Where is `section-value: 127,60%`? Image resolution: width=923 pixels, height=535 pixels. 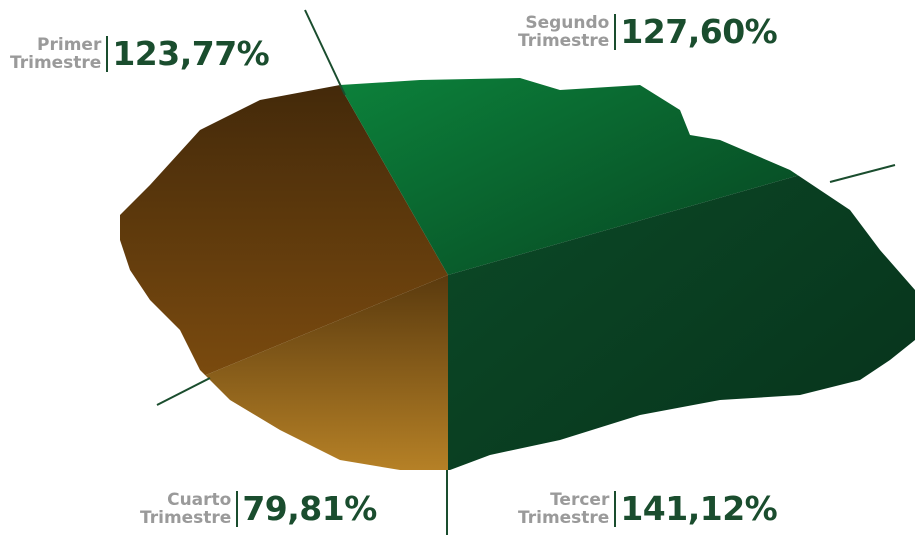 section-value: 127,60% is located at coordinates (699, 31).